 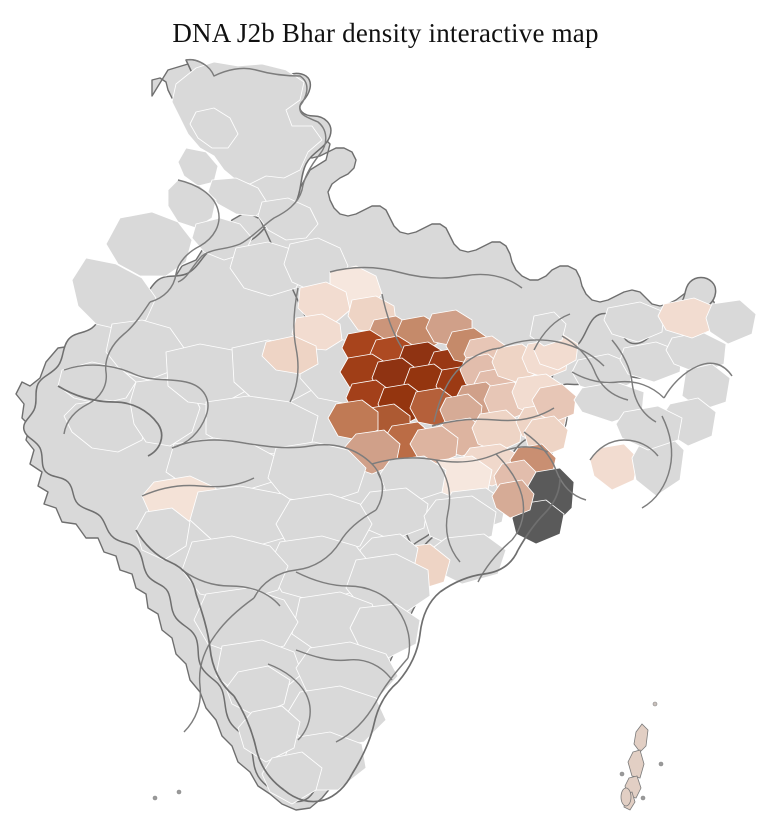 I want to click on district-arunachal-east, so click(x=688, y=318).